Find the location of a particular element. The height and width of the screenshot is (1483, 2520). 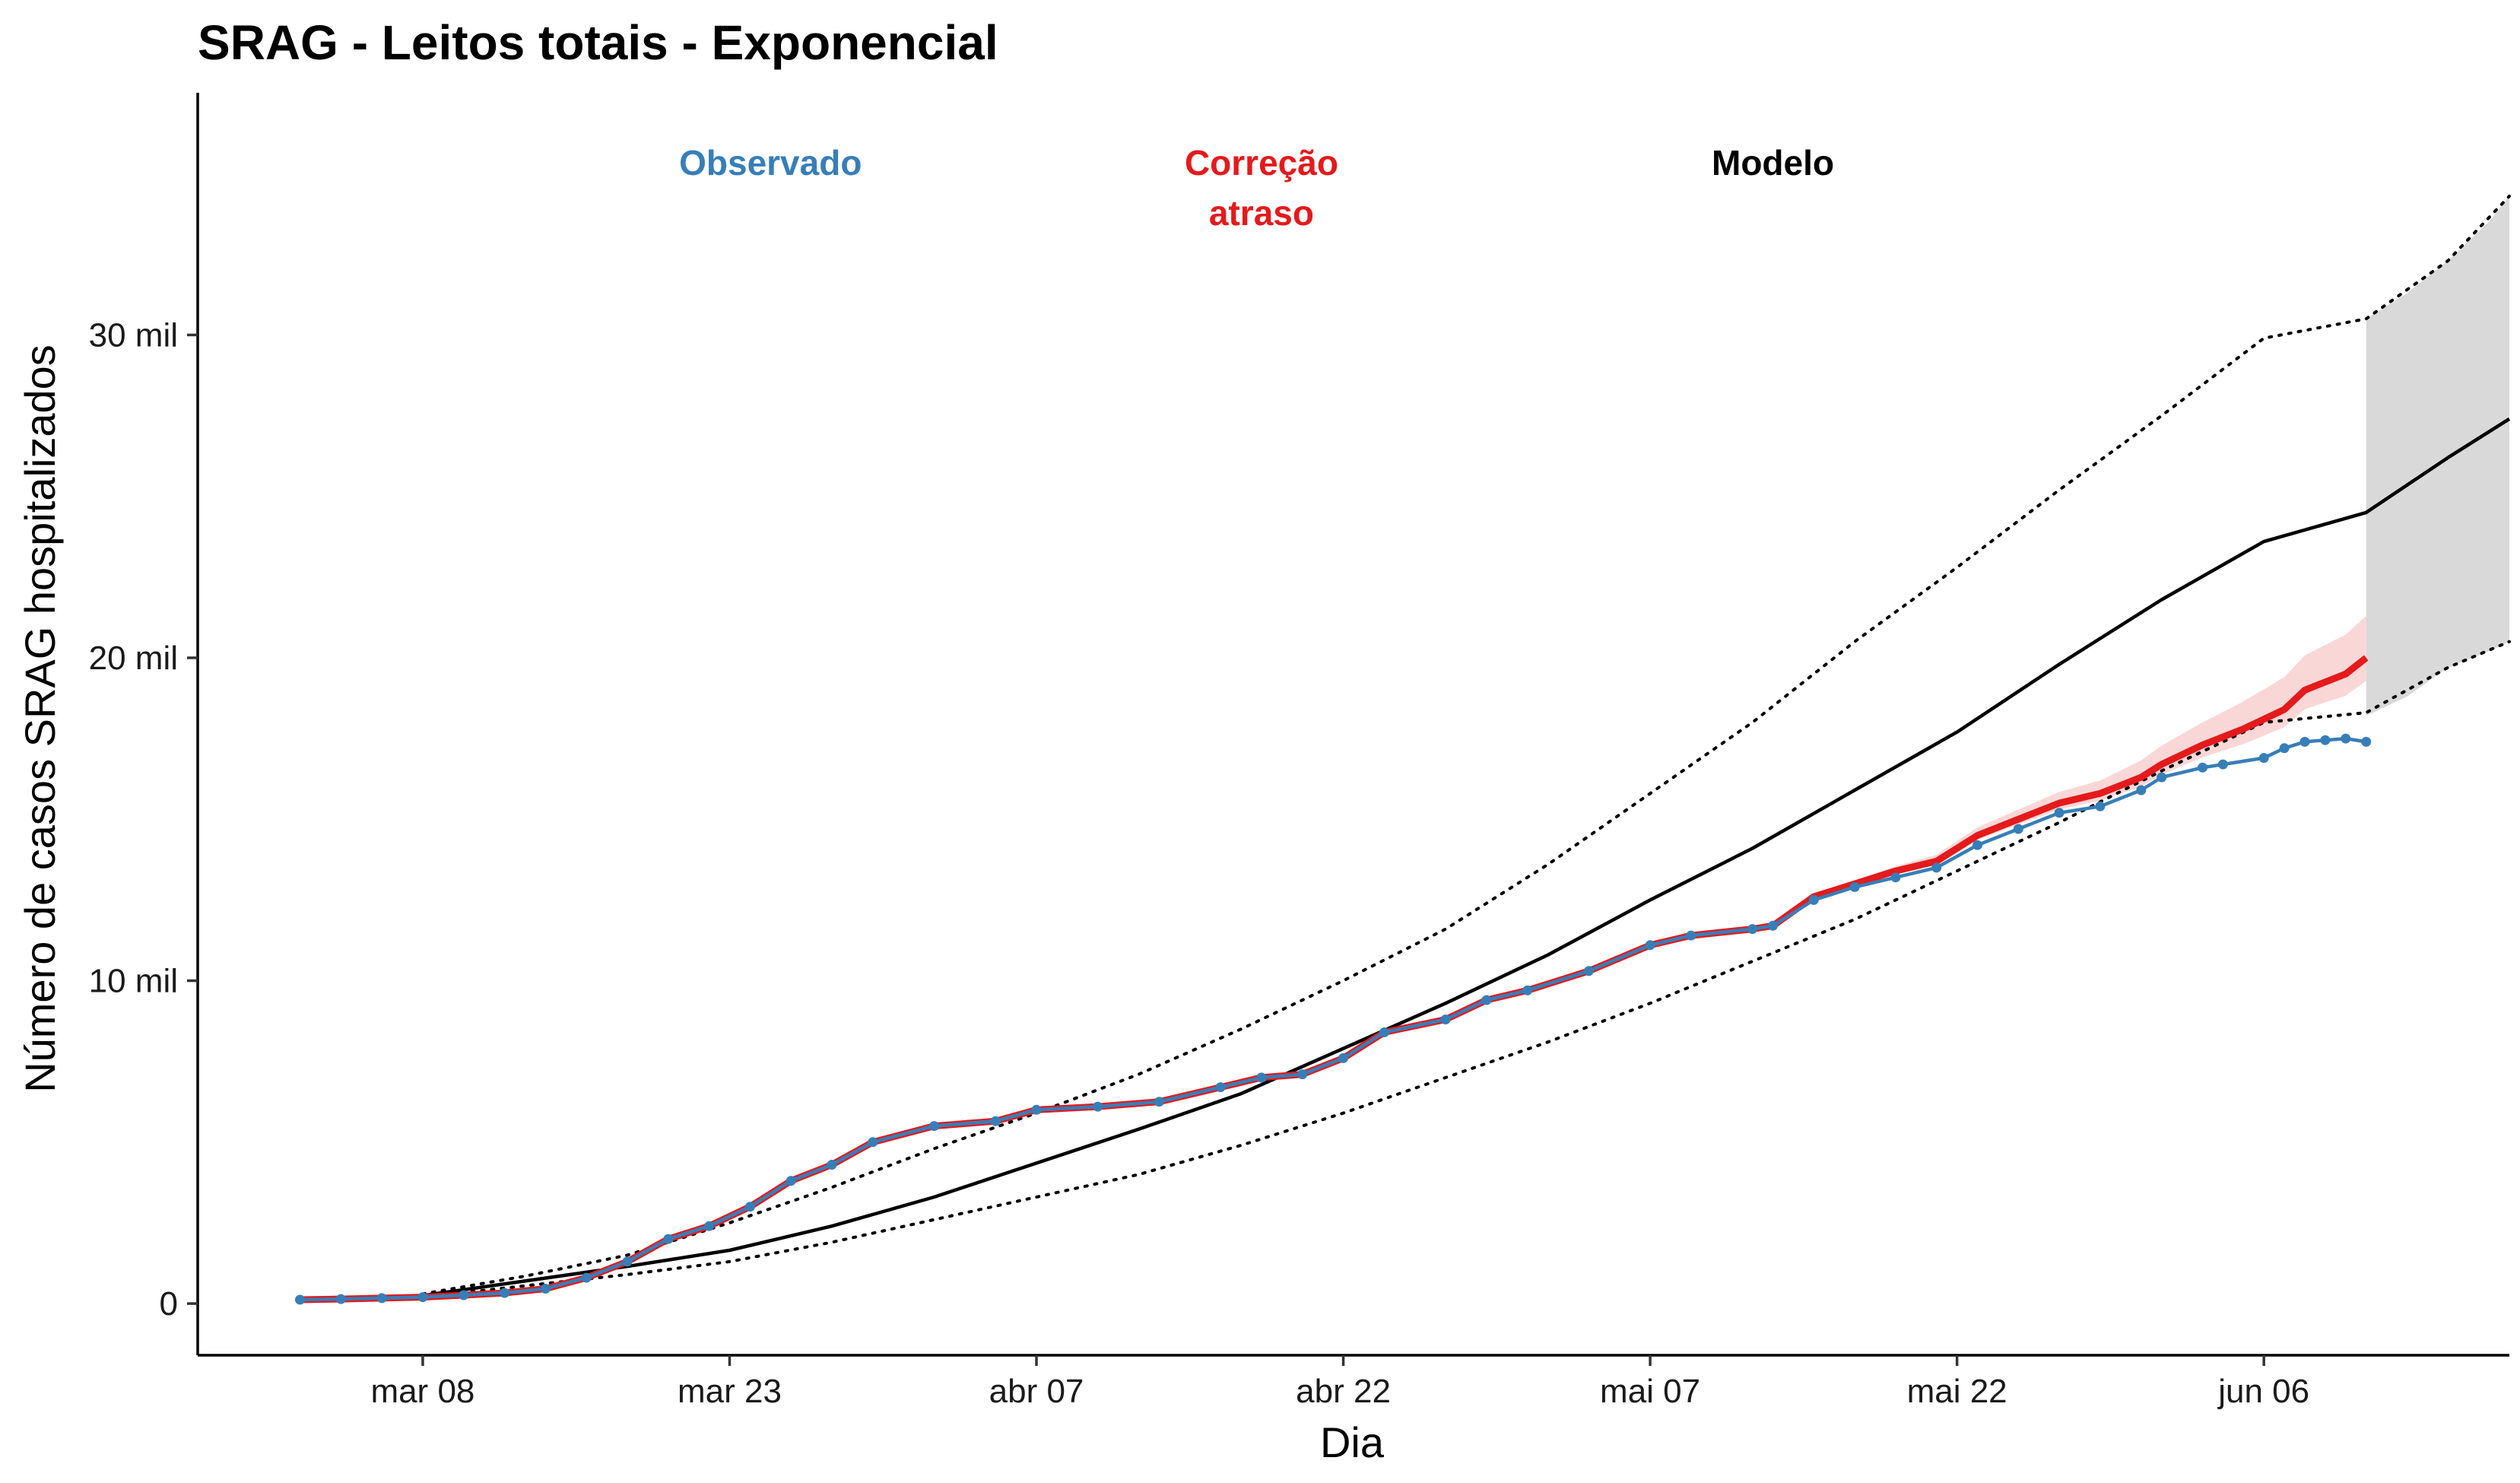

annotation-0: Observado is located at coordinates (770, 163).